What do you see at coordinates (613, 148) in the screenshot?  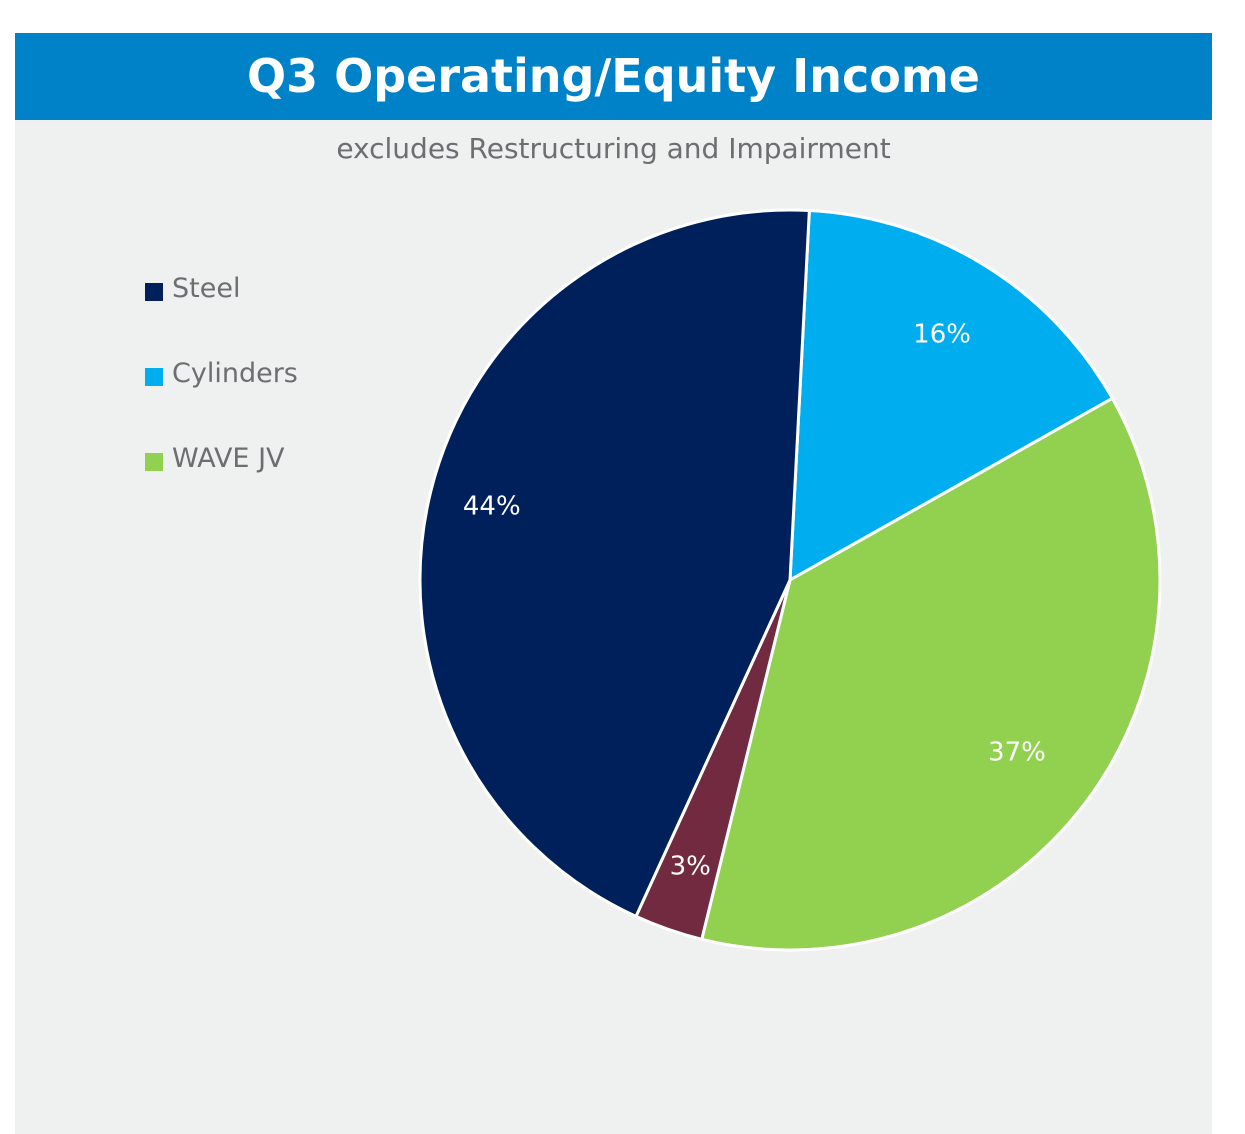 I see `chart-subtitle: excludes Restructuring and Impairment` at bounding box center [613, 148].